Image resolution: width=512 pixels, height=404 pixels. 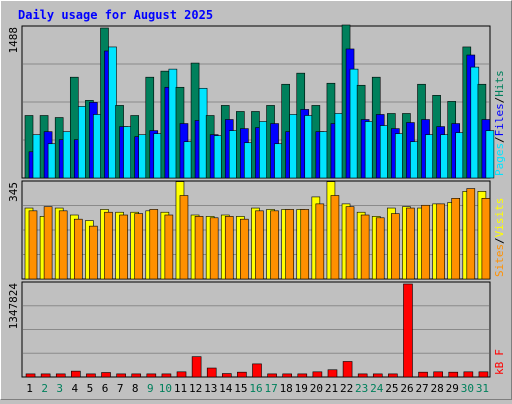 I want to click on x-tick-day-15: 15, so click(x=240, y=388).